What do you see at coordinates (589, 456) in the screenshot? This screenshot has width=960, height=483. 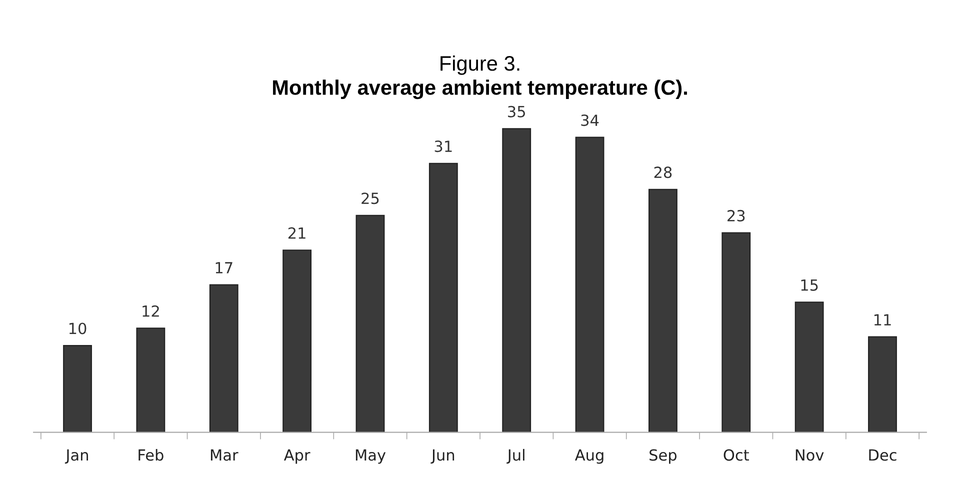 I see `x-tick-label: Aug` at bounding box center [589, 456].